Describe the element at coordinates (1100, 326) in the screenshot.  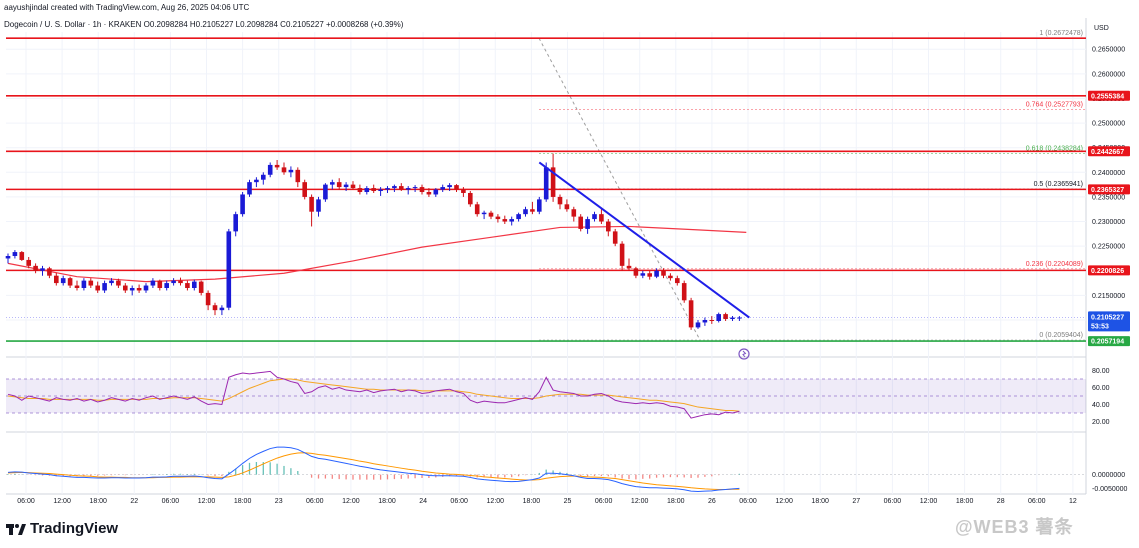
I see `countdown-text: 53:53` at that location.